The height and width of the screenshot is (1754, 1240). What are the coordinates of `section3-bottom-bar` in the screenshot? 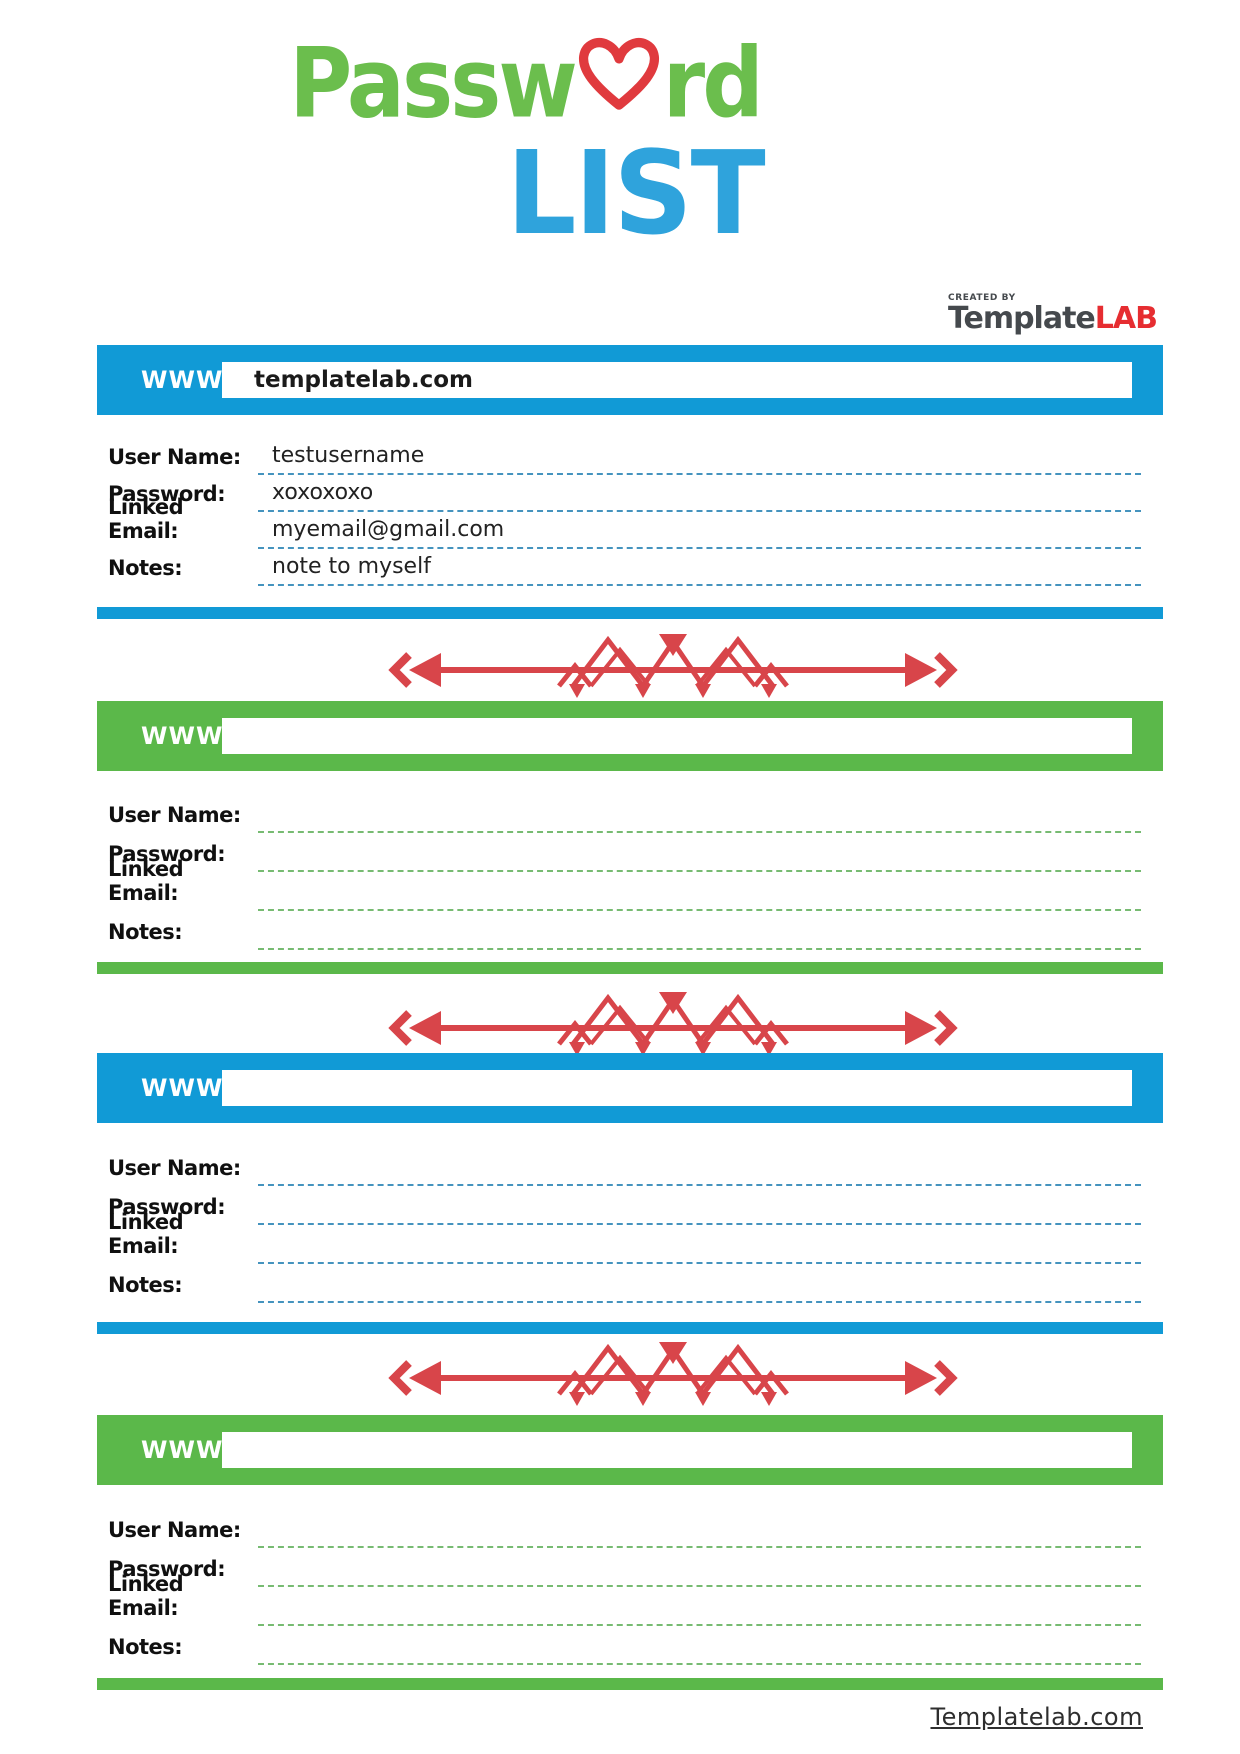 It's located at (630, 1328).